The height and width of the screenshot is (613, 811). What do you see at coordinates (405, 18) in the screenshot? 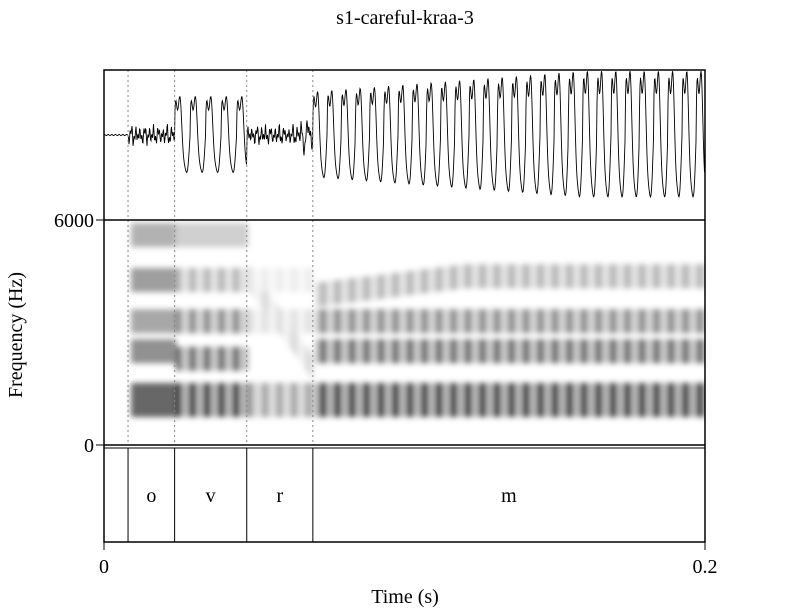
I see `chart-title: s1-careful-kraa-3` at bounding box center [405, 18].